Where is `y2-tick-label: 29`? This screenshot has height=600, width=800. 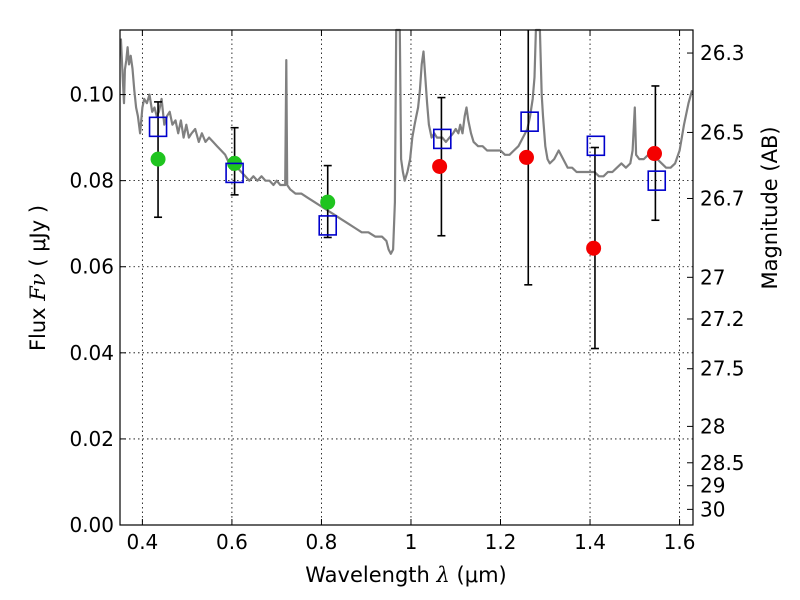 y2-tick-label: 29 is located at coordinates (712, 486).